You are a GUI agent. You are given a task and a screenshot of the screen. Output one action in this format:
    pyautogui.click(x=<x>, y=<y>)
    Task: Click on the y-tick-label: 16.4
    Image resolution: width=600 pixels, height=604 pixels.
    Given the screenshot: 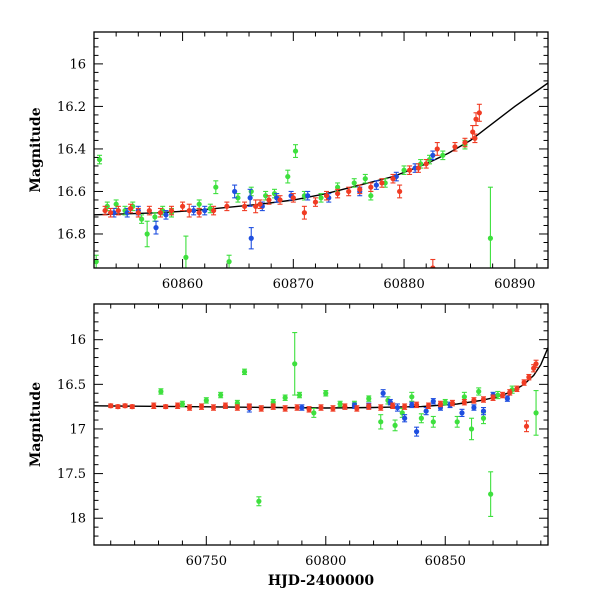 What is the action you would take?
    pyautogui.click(x=71, y=149)
    